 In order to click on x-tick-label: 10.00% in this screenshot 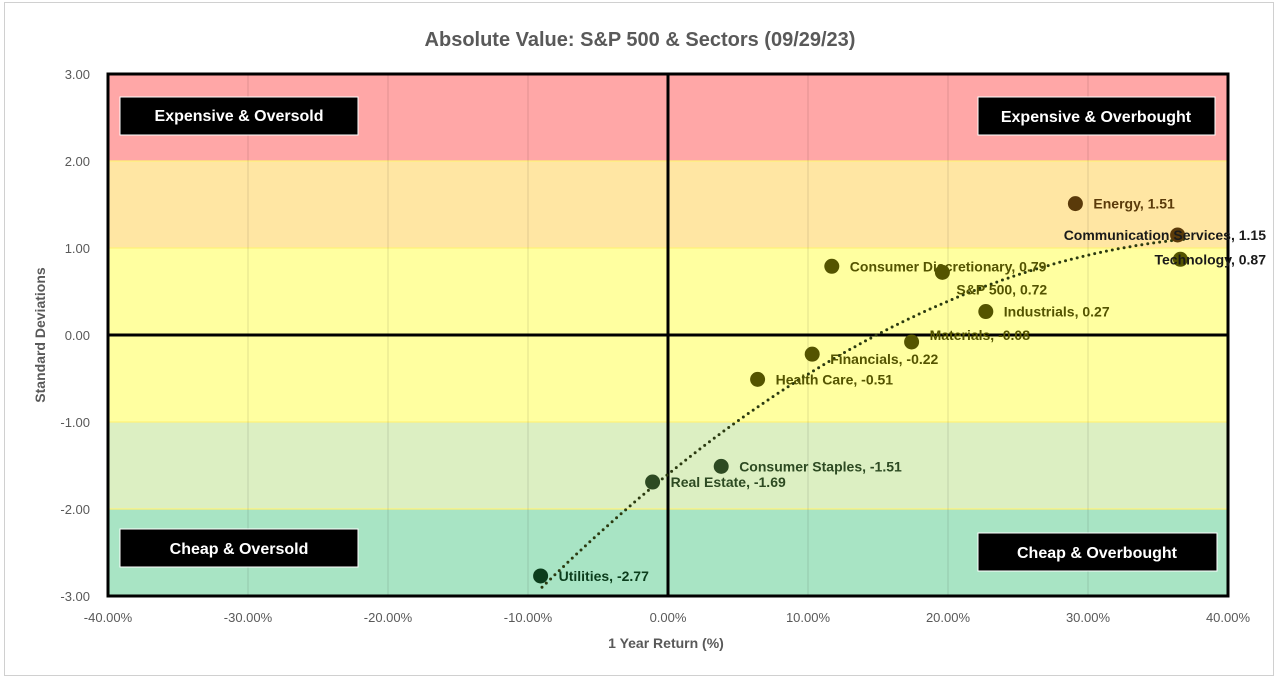, I will do `click(808, 617)`.